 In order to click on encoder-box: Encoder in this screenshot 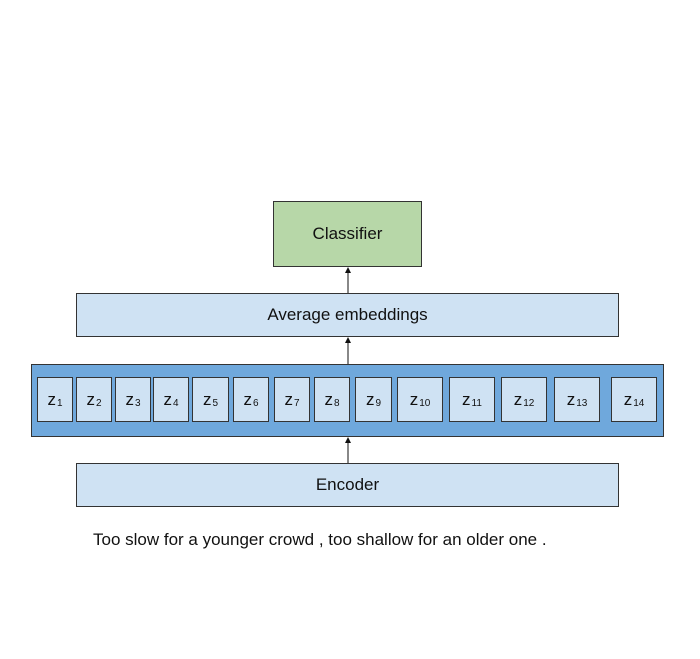, I will do `click(347, 485)`.